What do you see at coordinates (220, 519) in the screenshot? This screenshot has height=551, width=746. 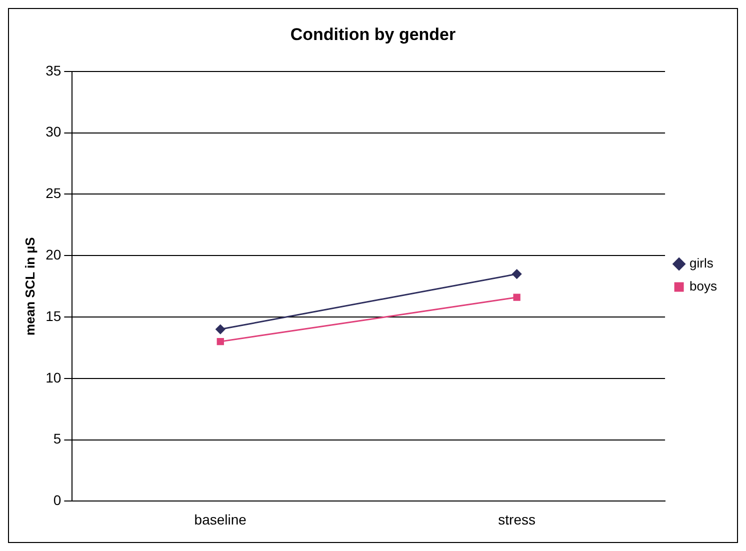 I see `x-tick-label: baseline` at bounding box center [220, 519].